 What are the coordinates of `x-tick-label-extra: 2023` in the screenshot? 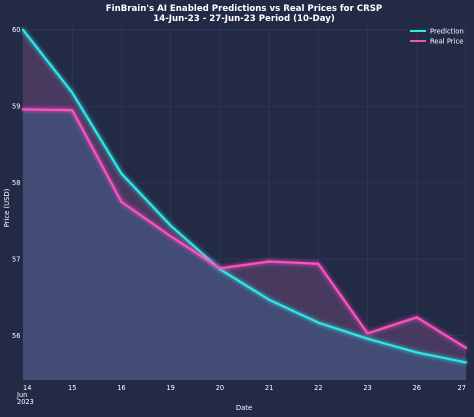 It's located at (25, 402).